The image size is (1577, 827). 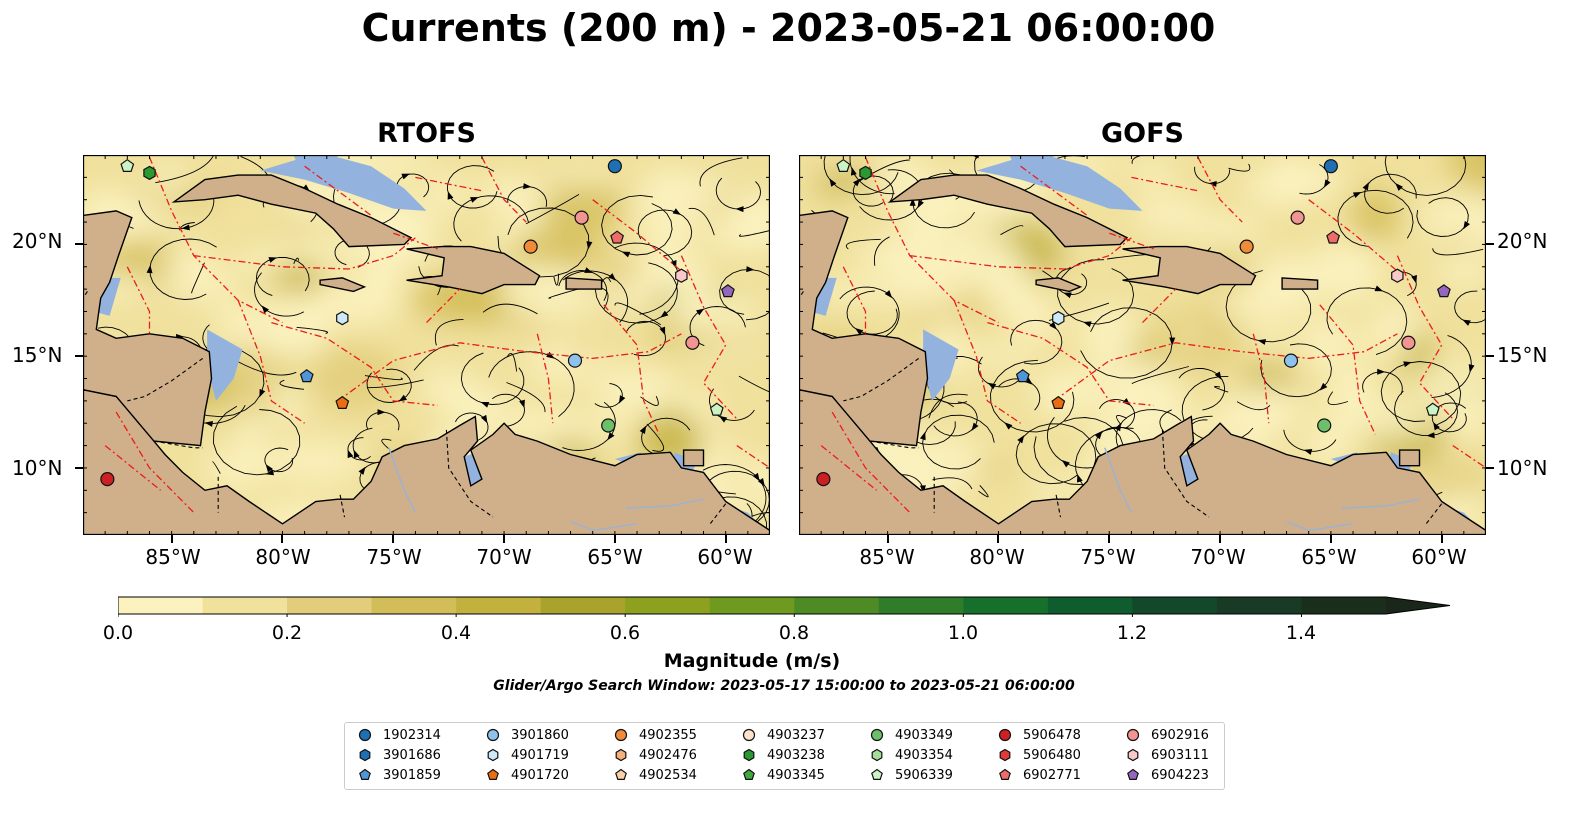 I want to click on legend-item: 6902771, so click(x=1039, y=775).